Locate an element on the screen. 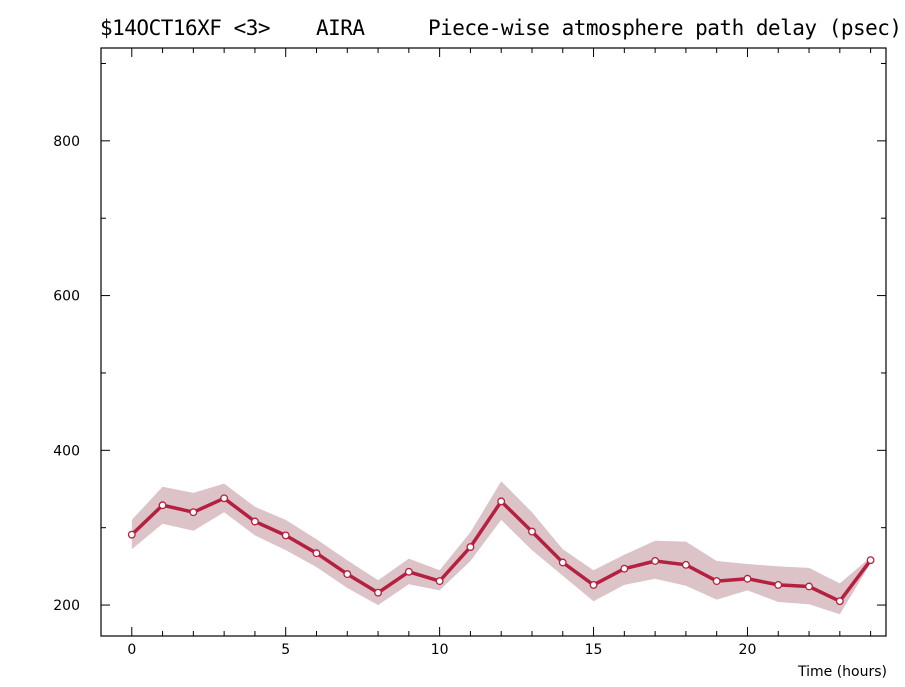 The width and height of the screenshot is (905, 687). x-tick-label: 10 is located at coordinates (440, 650).